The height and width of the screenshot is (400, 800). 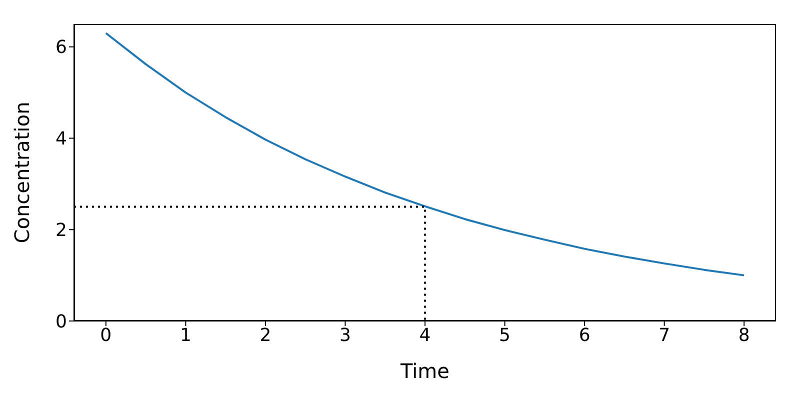 What do you see at coordinates (584, 335) in the screenshot?
I see `x-tick-label: 6` at bounding box center [584, 335].